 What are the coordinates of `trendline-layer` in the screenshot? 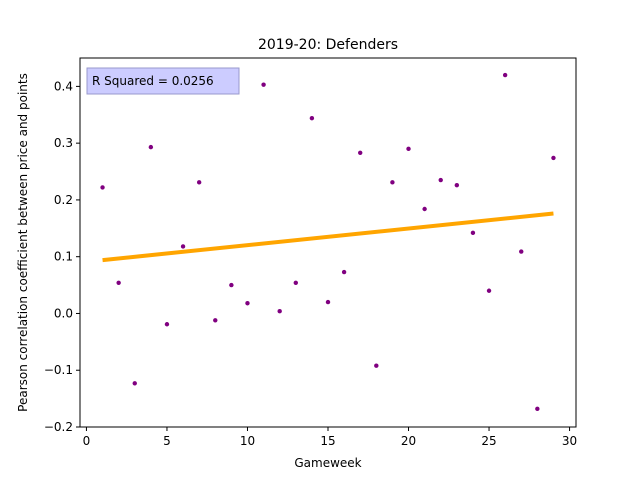 It's located at (328, 237).